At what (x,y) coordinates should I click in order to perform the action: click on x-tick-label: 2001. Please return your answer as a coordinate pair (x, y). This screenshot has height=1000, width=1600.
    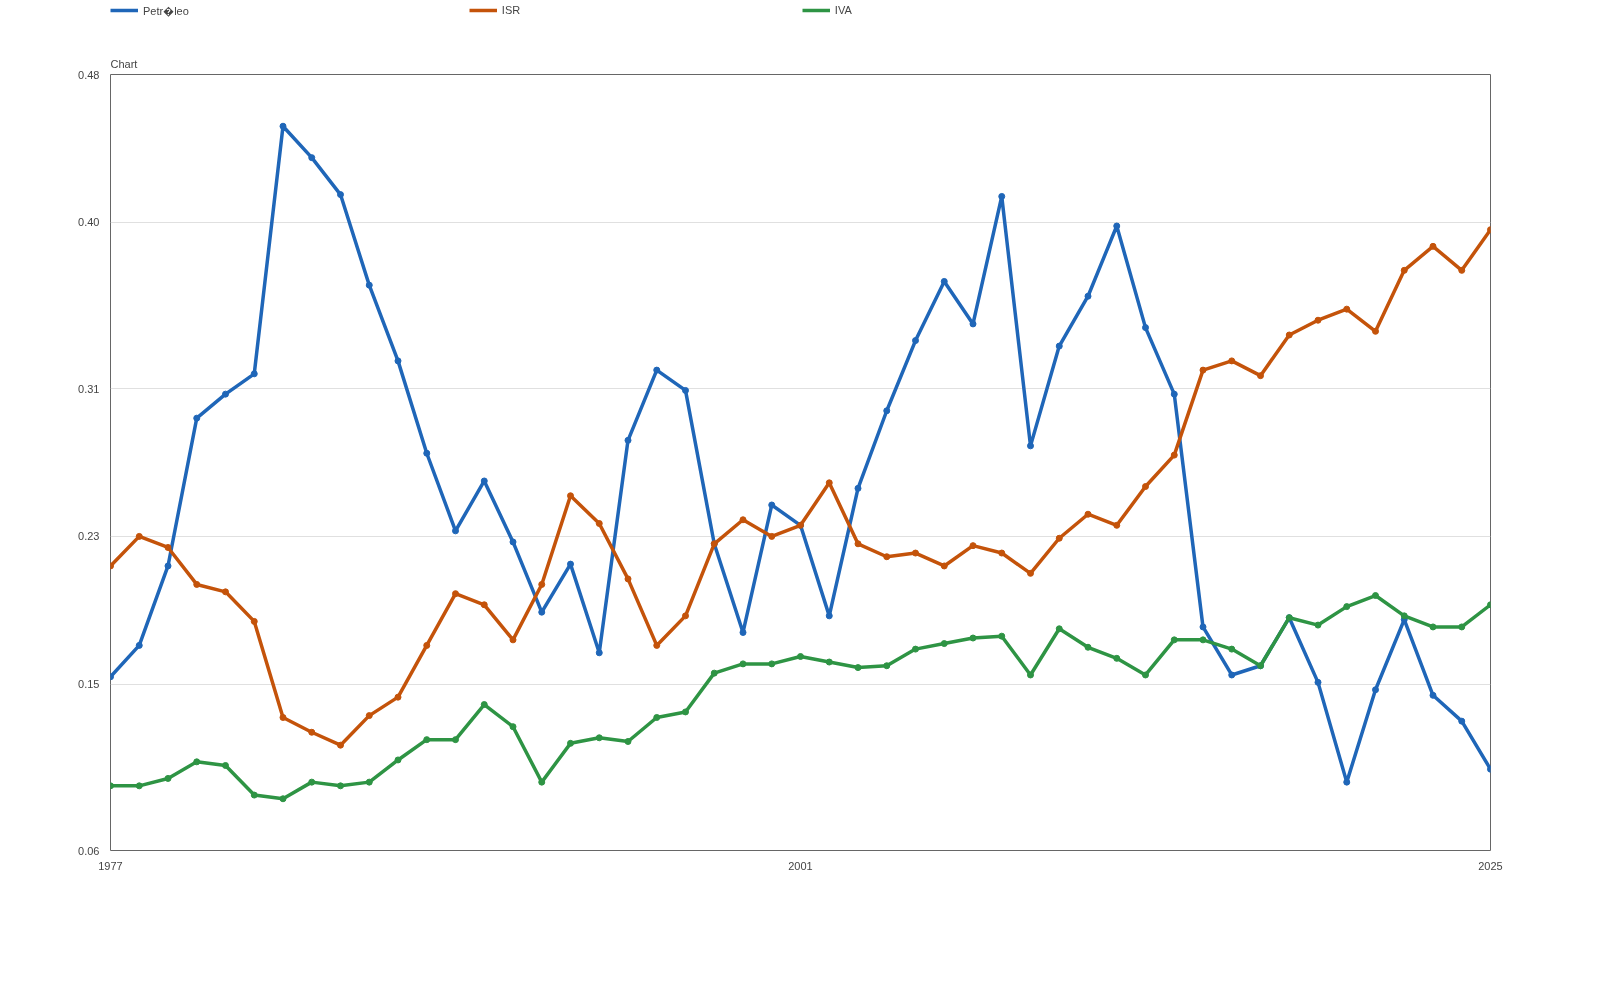
    Looking at the image, I should click on (800, 865).